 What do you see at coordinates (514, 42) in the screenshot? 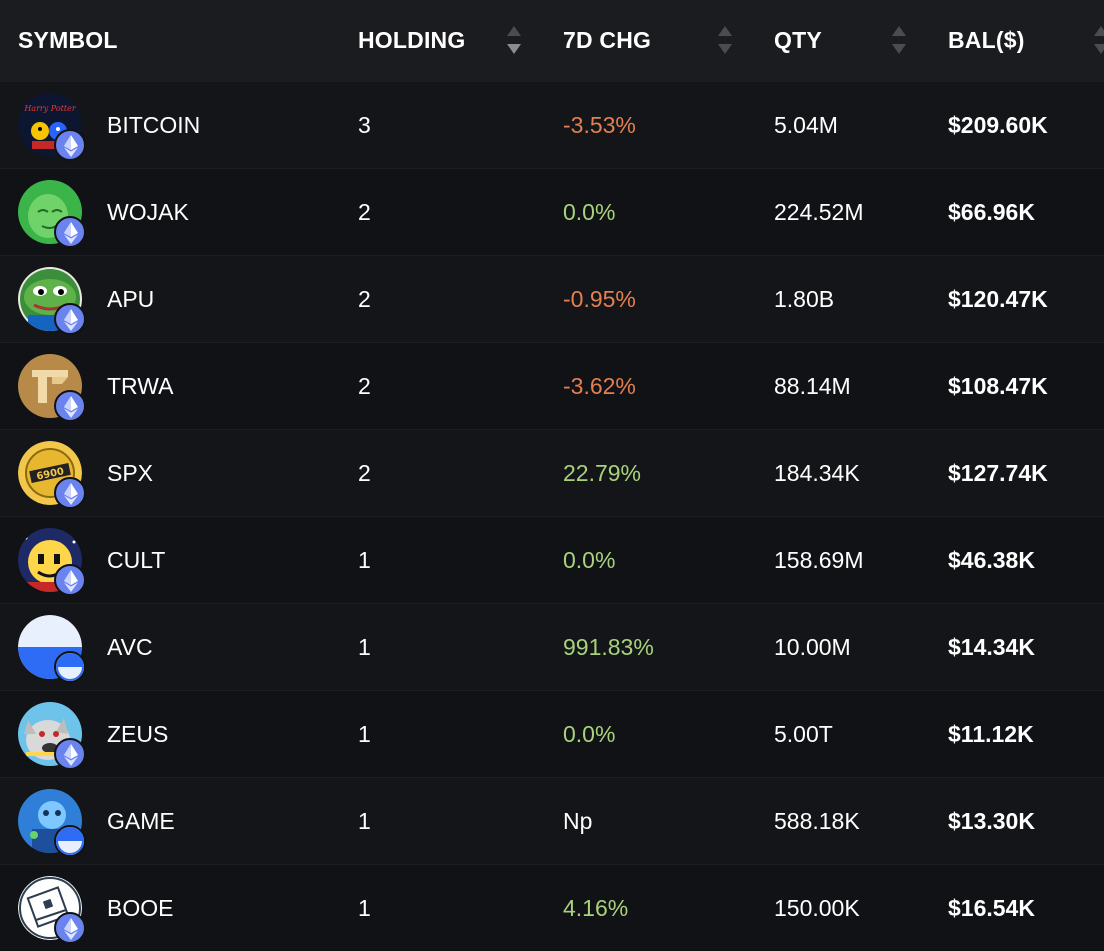
I see `sort-holding-icon` at bounding box center [514, 42].